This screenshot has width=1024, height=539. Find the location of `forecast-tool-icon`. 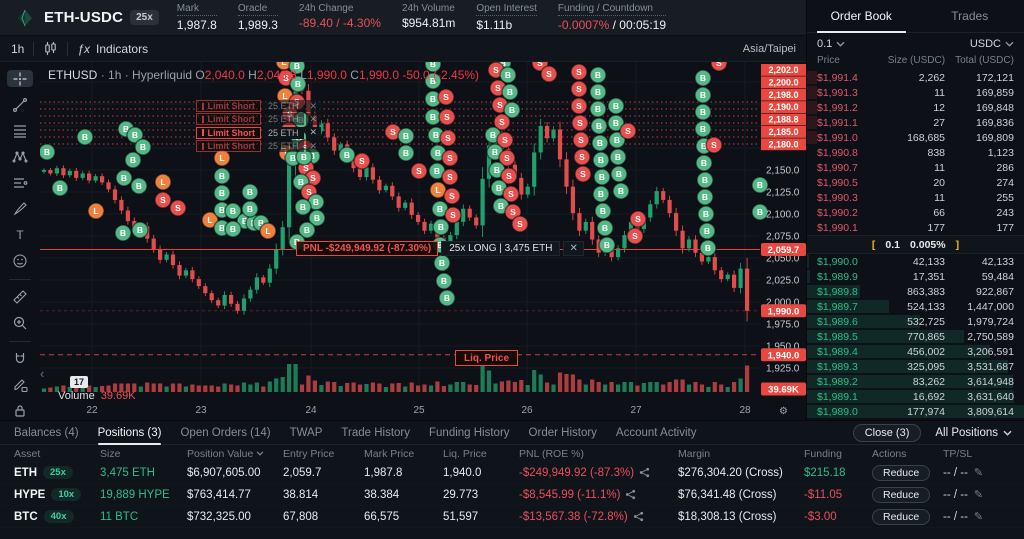

forecast-tool-icon is located at coordinates (20, 182).